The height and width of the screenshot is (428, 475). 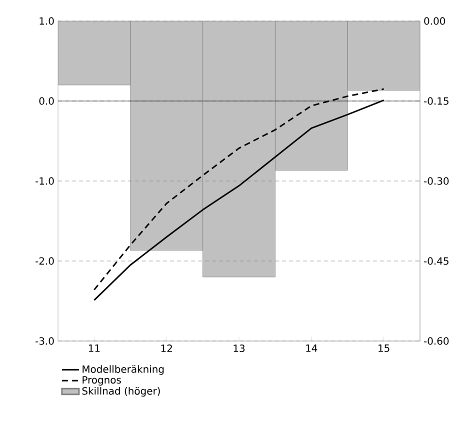 What do you see at coordinates (123, 370) in the screenshot?
I see `legend-label: Modellberäkning` at bounding box center [123, 370].